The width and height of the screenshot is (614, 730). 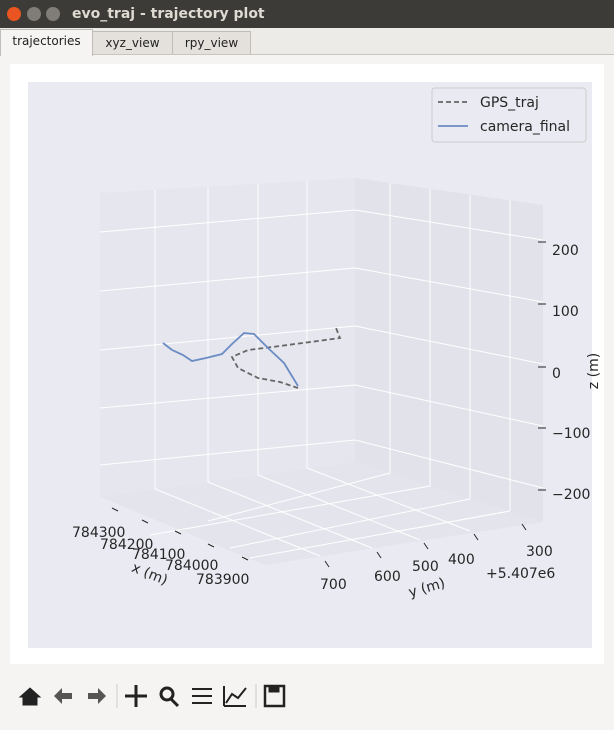 What do you see at coordinates (509, 115) in the screenshot?
I see `legend-box` at bounding box center [509, 115].